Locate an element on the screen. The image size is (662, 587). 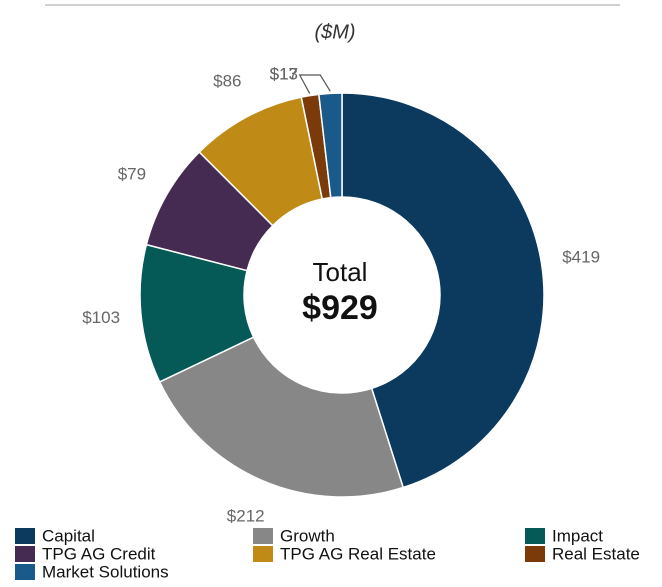
data-label: $79 is located at coordinates (132, 173).